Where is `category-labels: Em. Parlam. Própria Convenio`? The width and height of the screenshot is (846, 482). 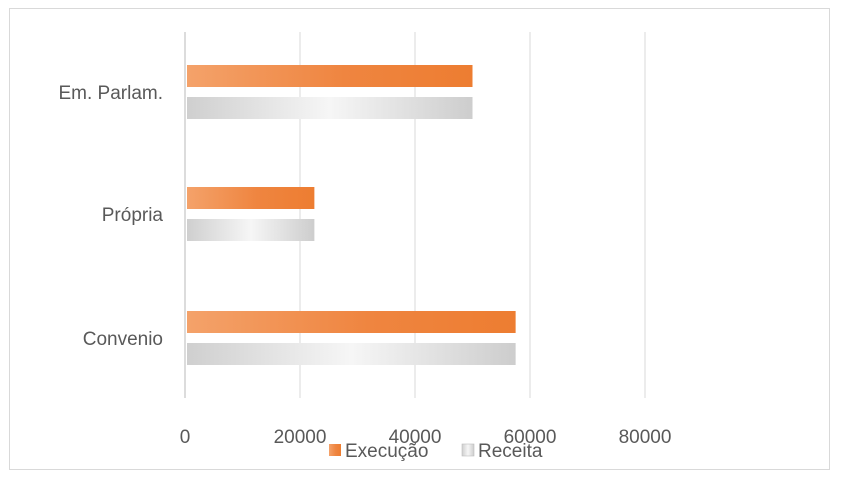
category-labels: Em. Parlam. Própria Convenio is located at coordinates (110, 216).